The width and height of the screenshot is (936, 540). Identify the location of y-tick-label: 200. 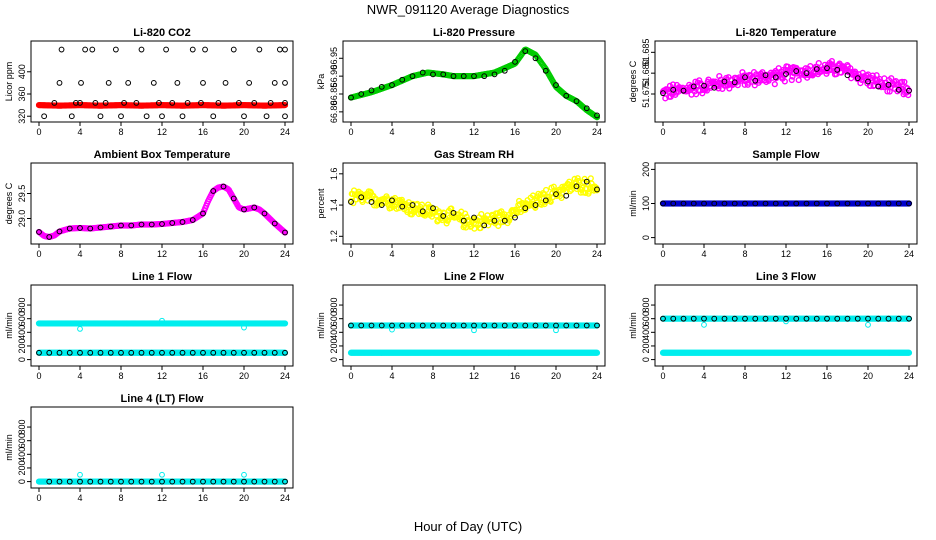
(646, 169).